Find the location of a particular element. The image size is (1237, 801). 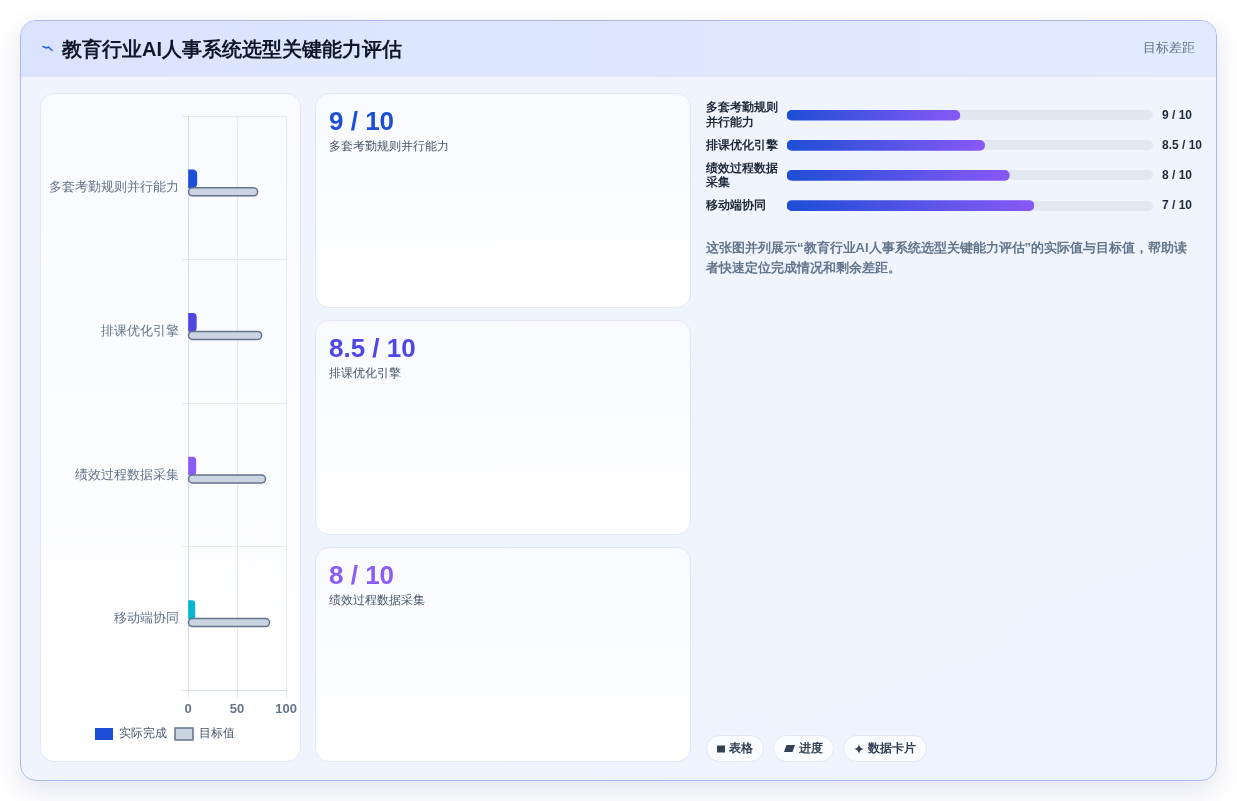

chart-title: 教育行业AI人事系统选型关键能力评估 is located at coordinates (232, 49).